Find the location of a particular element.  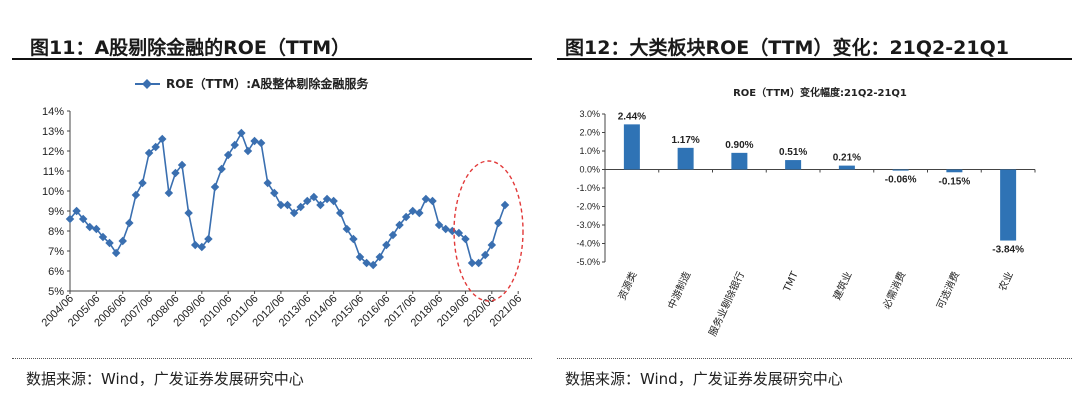

bar-value-label: 0.90% is located at coordinates (739, 145).